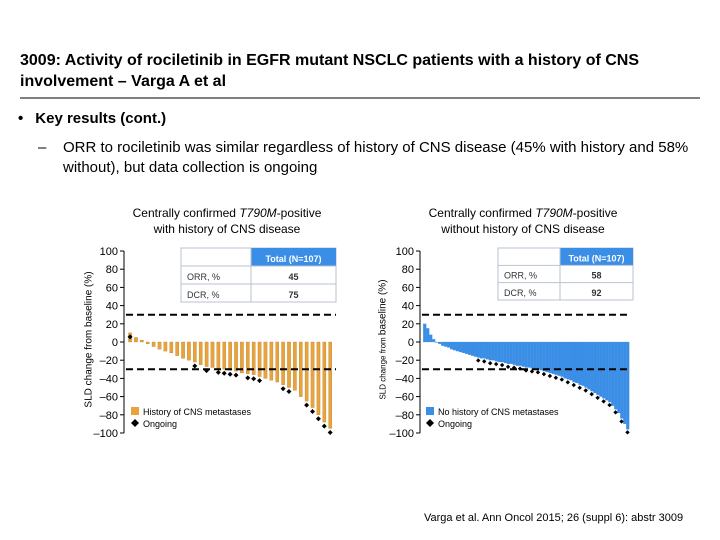  I want to click on right-y-tick-label: –40, so click(405, 379).